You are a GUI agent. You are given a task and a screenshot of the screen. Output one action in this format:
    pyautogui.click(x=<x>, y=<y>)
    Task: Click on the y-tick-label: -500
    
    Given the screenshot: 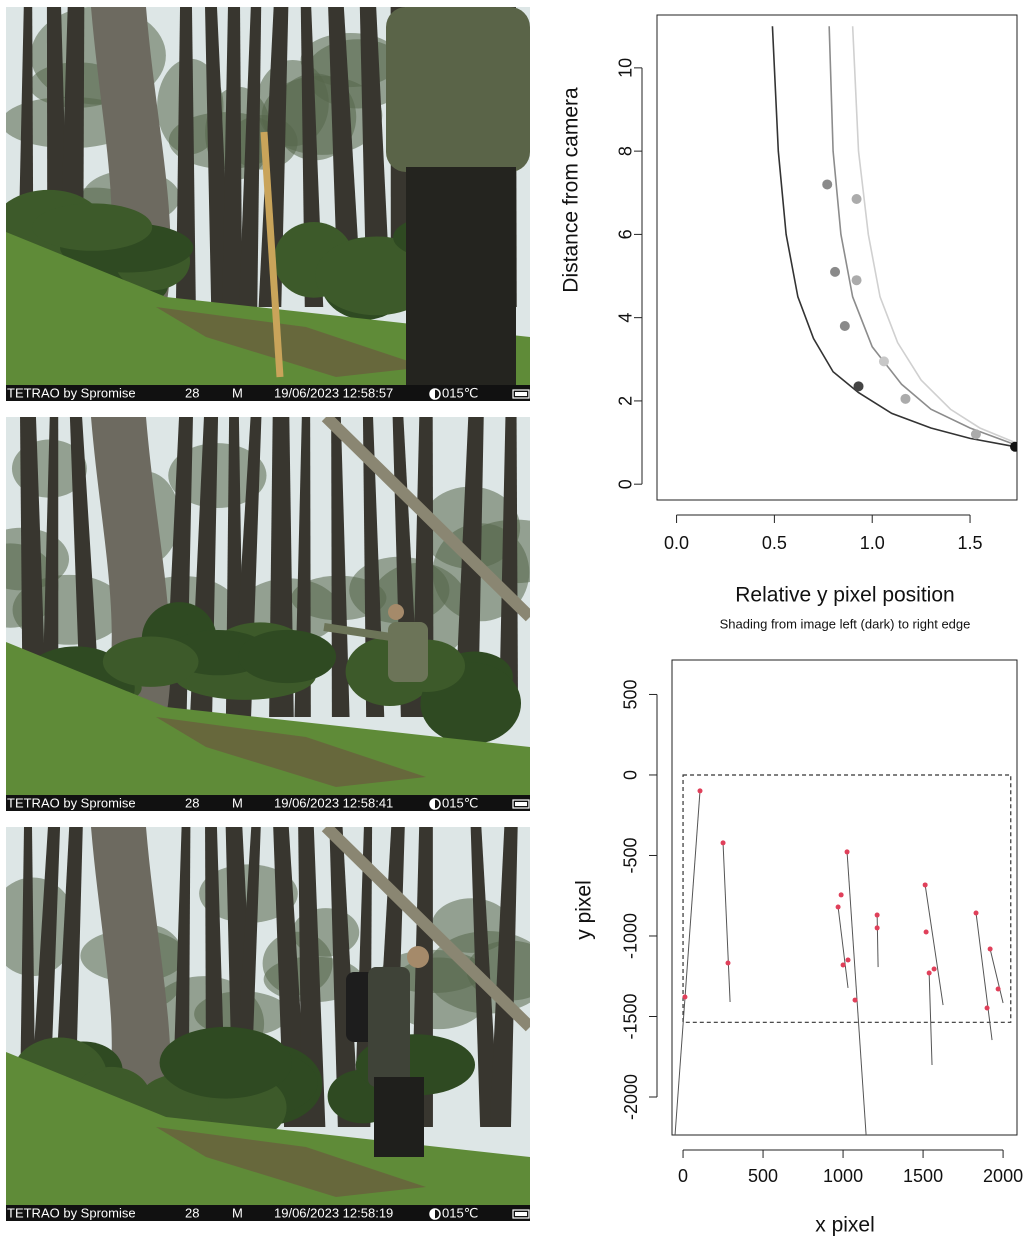 What is the action you would take?
    pyautogui.click(x=631, y=855)
    